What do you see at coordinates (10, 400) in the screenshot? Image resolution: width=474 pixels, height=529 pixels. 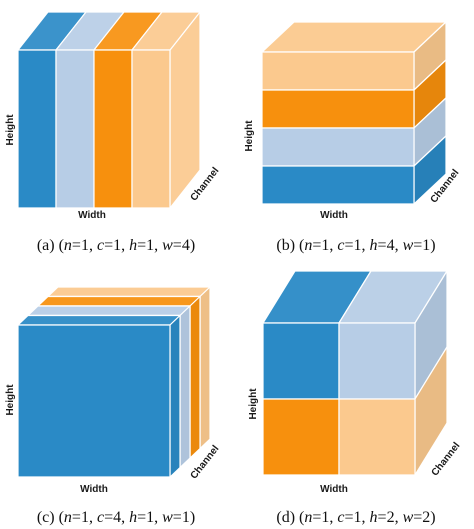 I see `height-label-c: Height` at bounding box center [10, 400].